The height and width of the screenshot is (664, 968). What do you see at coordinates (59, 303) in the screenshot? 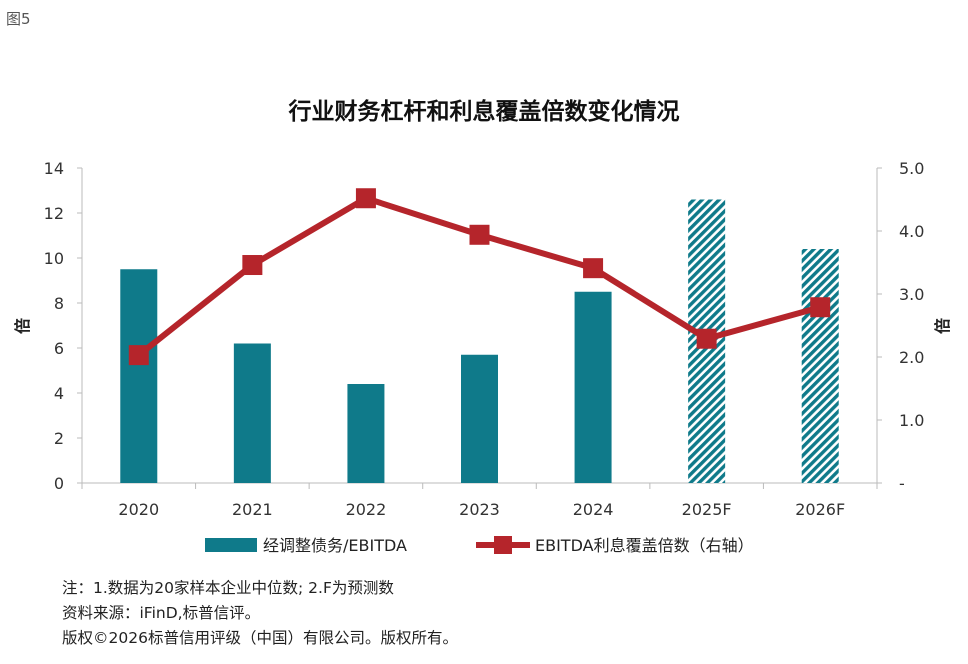
I see `left-tick-label: 8` at bounding box center [59, 303].